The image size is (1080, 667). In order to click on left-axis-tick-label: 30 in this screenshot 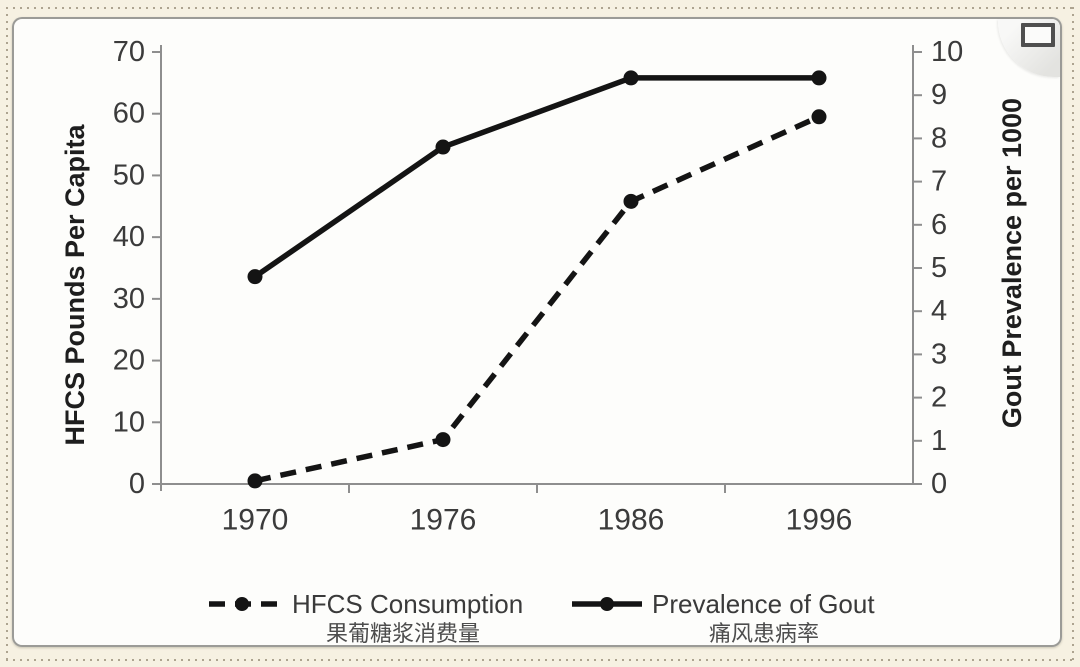, I will do `click(129, 299)`.